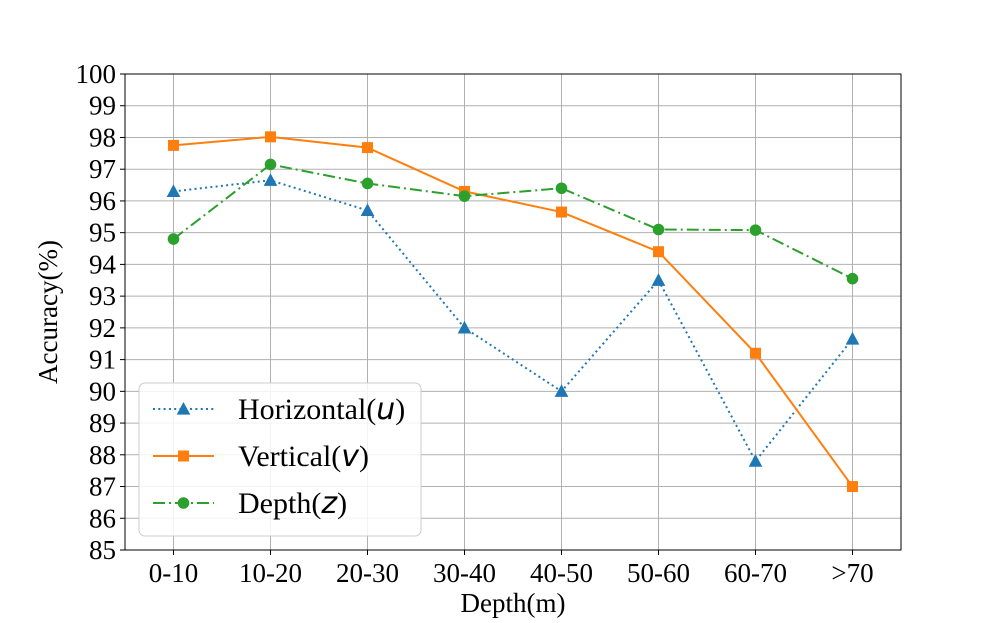  What do you see at coordinates (102, 296) in the screenshot?
I see `y-tick-label: 93` at bounding box center [102, 296].